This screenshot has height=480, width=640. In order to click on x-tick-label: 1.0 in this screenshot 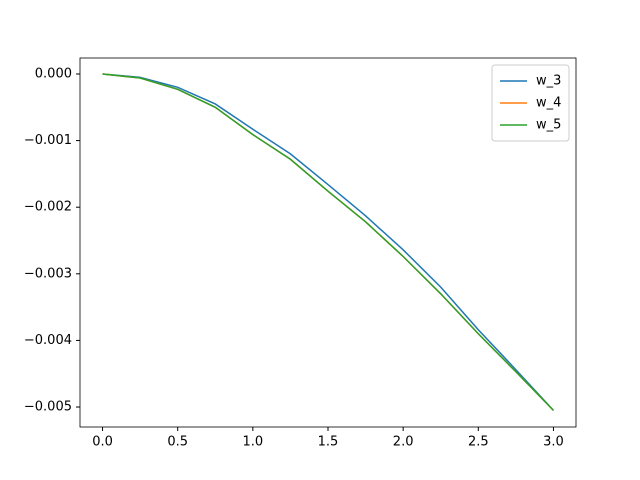, I will do `click(253, 442)`.